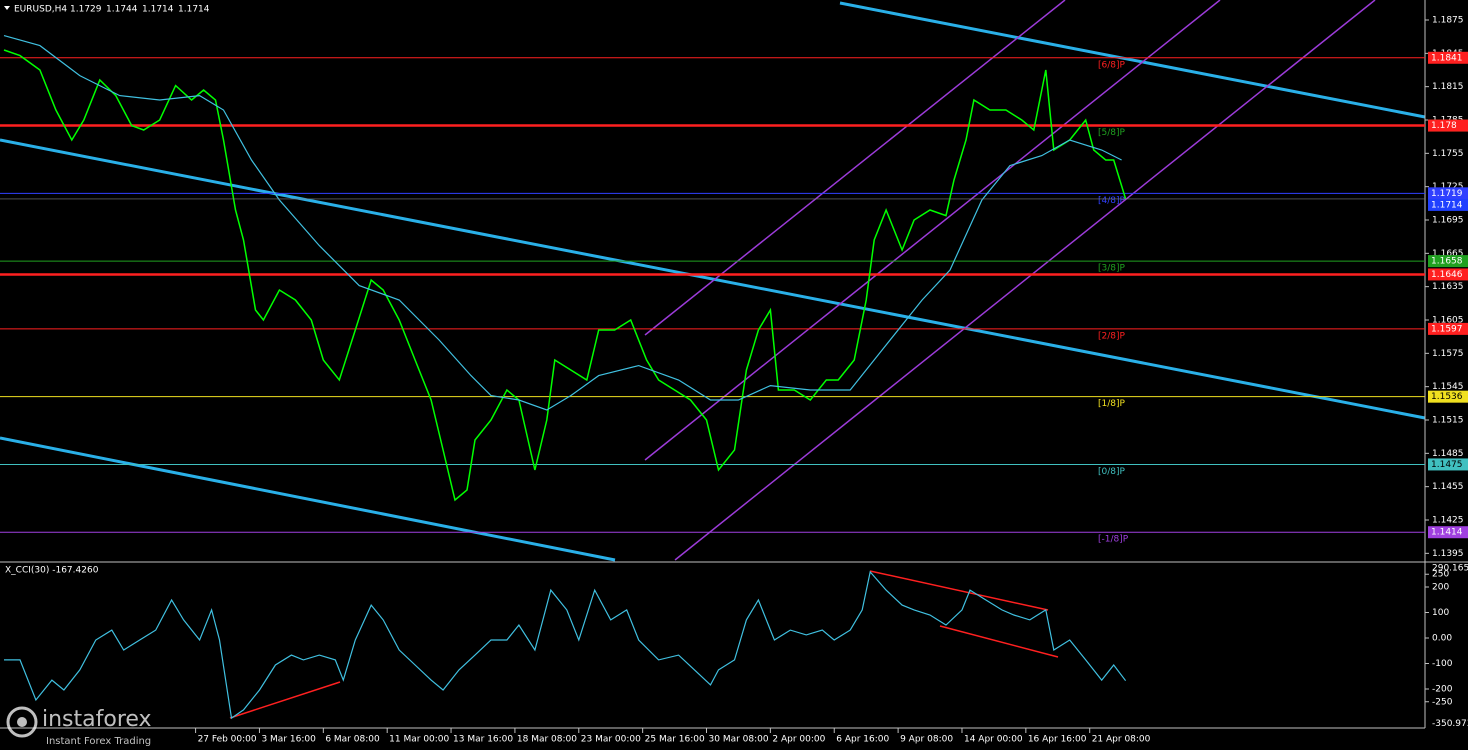 The height and width of the screenshot is (750, 1468). Describe the element at coordinates (1448, 287) in the screenshot. I see `y-tick-label: 1.1635` at that location.